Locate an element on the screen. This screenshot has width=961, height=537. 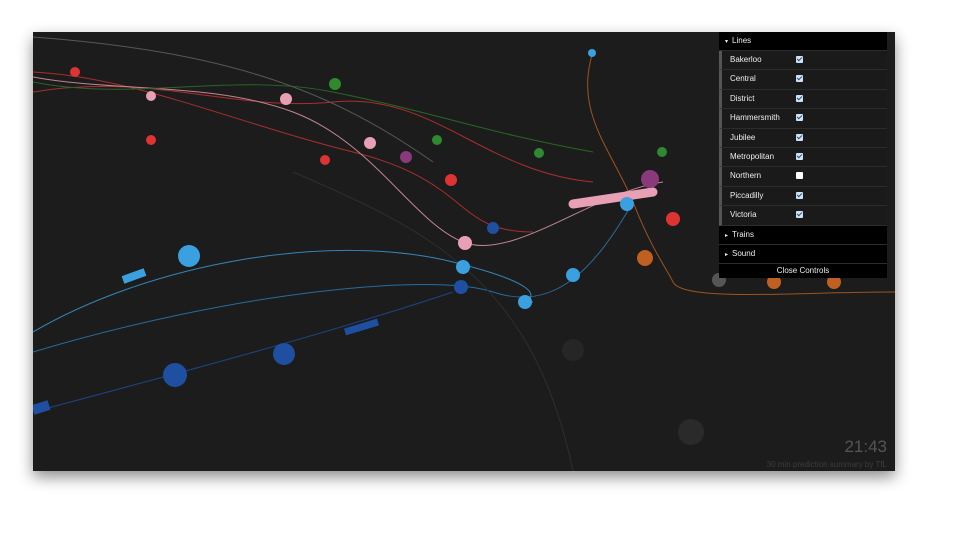
folder-header: Sound is located at coordinates (803, 254).